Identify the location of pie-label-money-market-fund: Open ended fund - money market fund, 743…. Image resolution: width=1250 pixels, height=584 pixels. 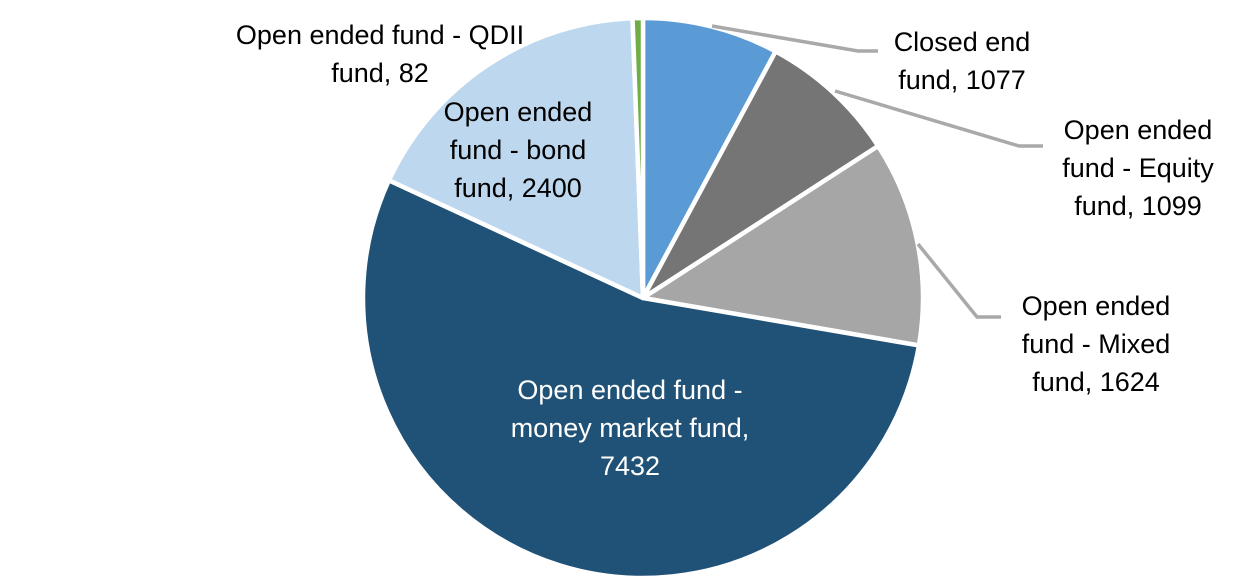
(630, 428).